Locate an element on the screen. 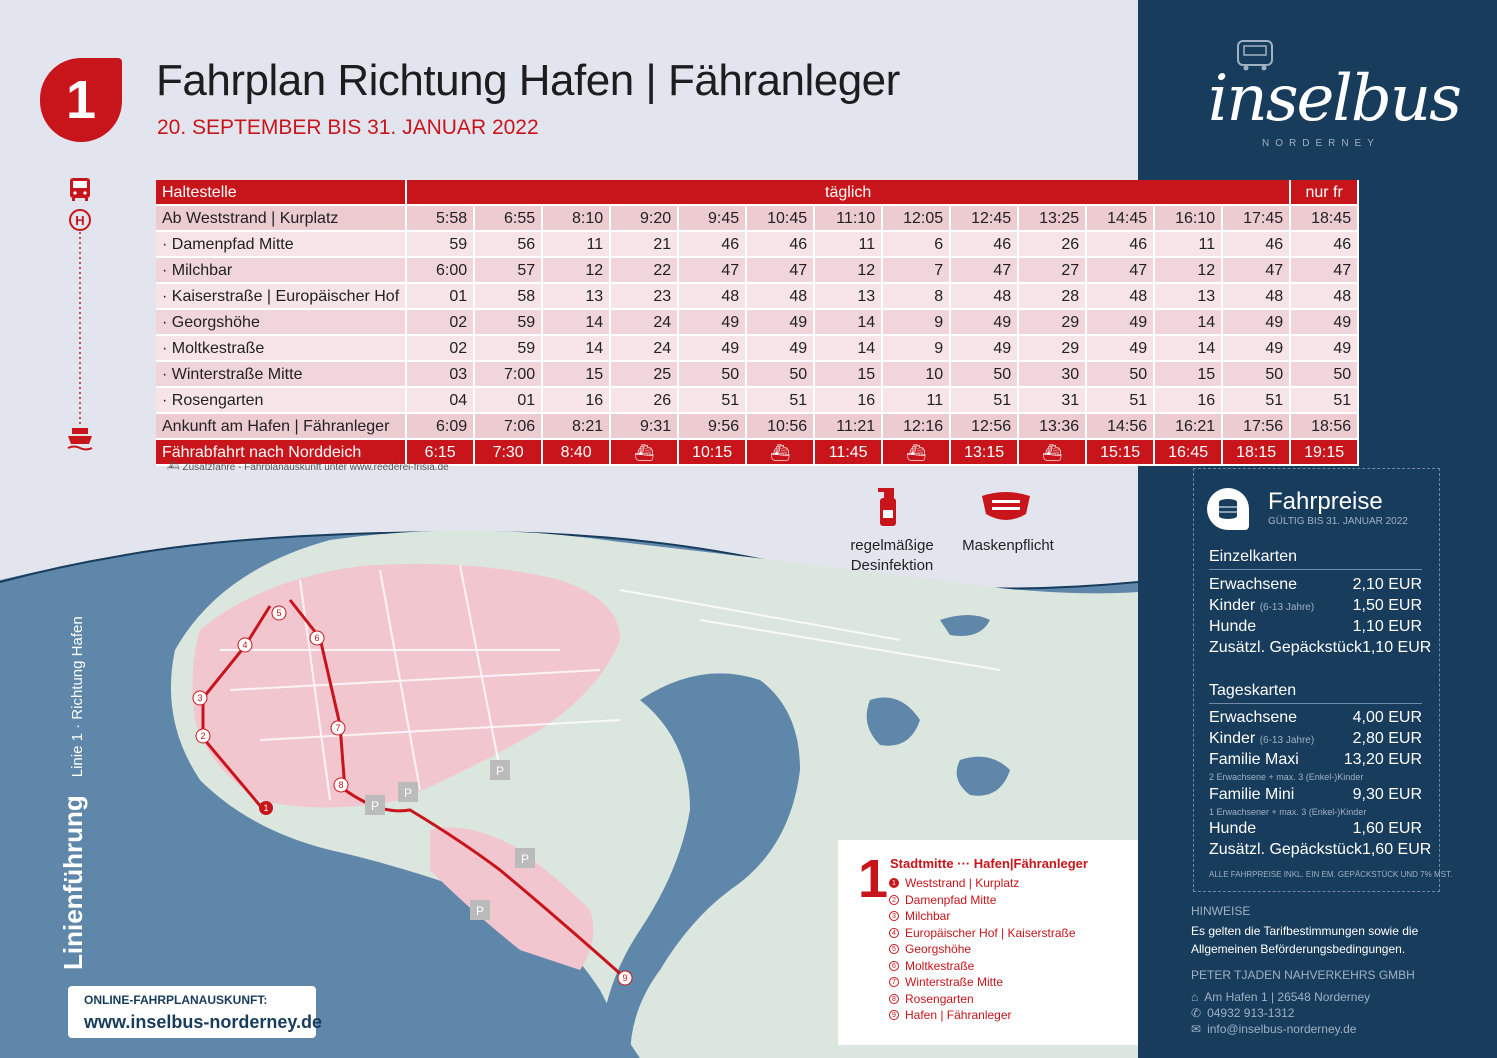 This screenshot has height=1058, width=1497. stop-name: · Milchbar is located at coordinates (282, 271).